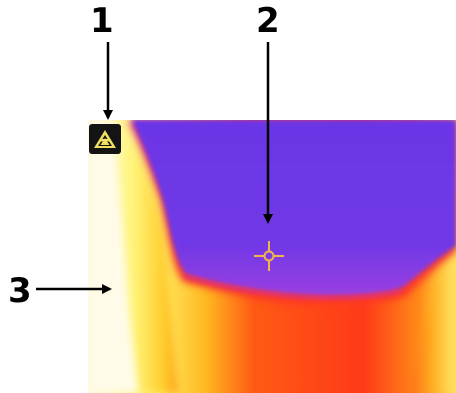  Describe the element at coordinates (20, 291) in the screenshot. I see `callout-number-3: 3` at that location.